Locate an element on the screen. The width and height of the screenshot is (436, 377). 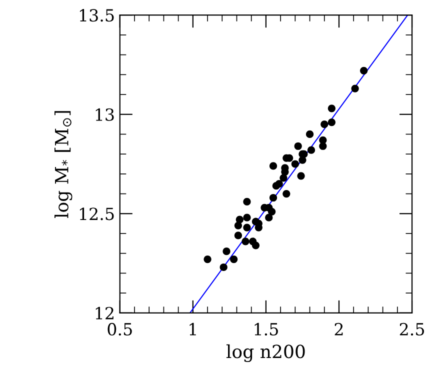
y-tick-label: 13.5 is located at coordinates (97, 15).